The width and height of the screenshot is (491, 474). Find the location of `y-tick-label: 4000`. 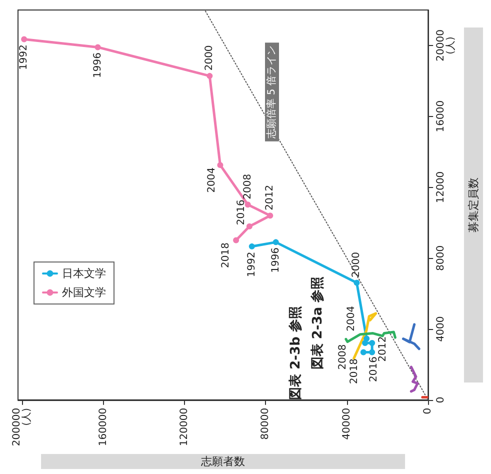

y-tick-label: 4000 is located at coordinates (441, 329).